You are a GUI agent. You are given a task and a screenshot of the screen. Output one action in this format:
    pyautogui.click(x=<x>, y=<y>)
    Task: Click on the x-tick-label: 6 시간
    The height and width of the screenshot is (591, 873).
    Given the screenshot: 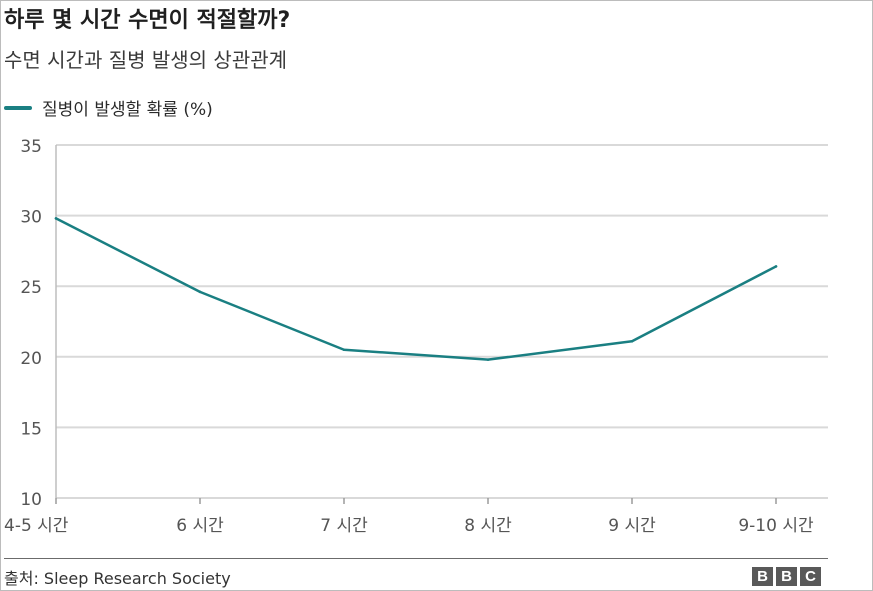 What is the action you would take?
    pyautogui.click(x=200, y=526)
    